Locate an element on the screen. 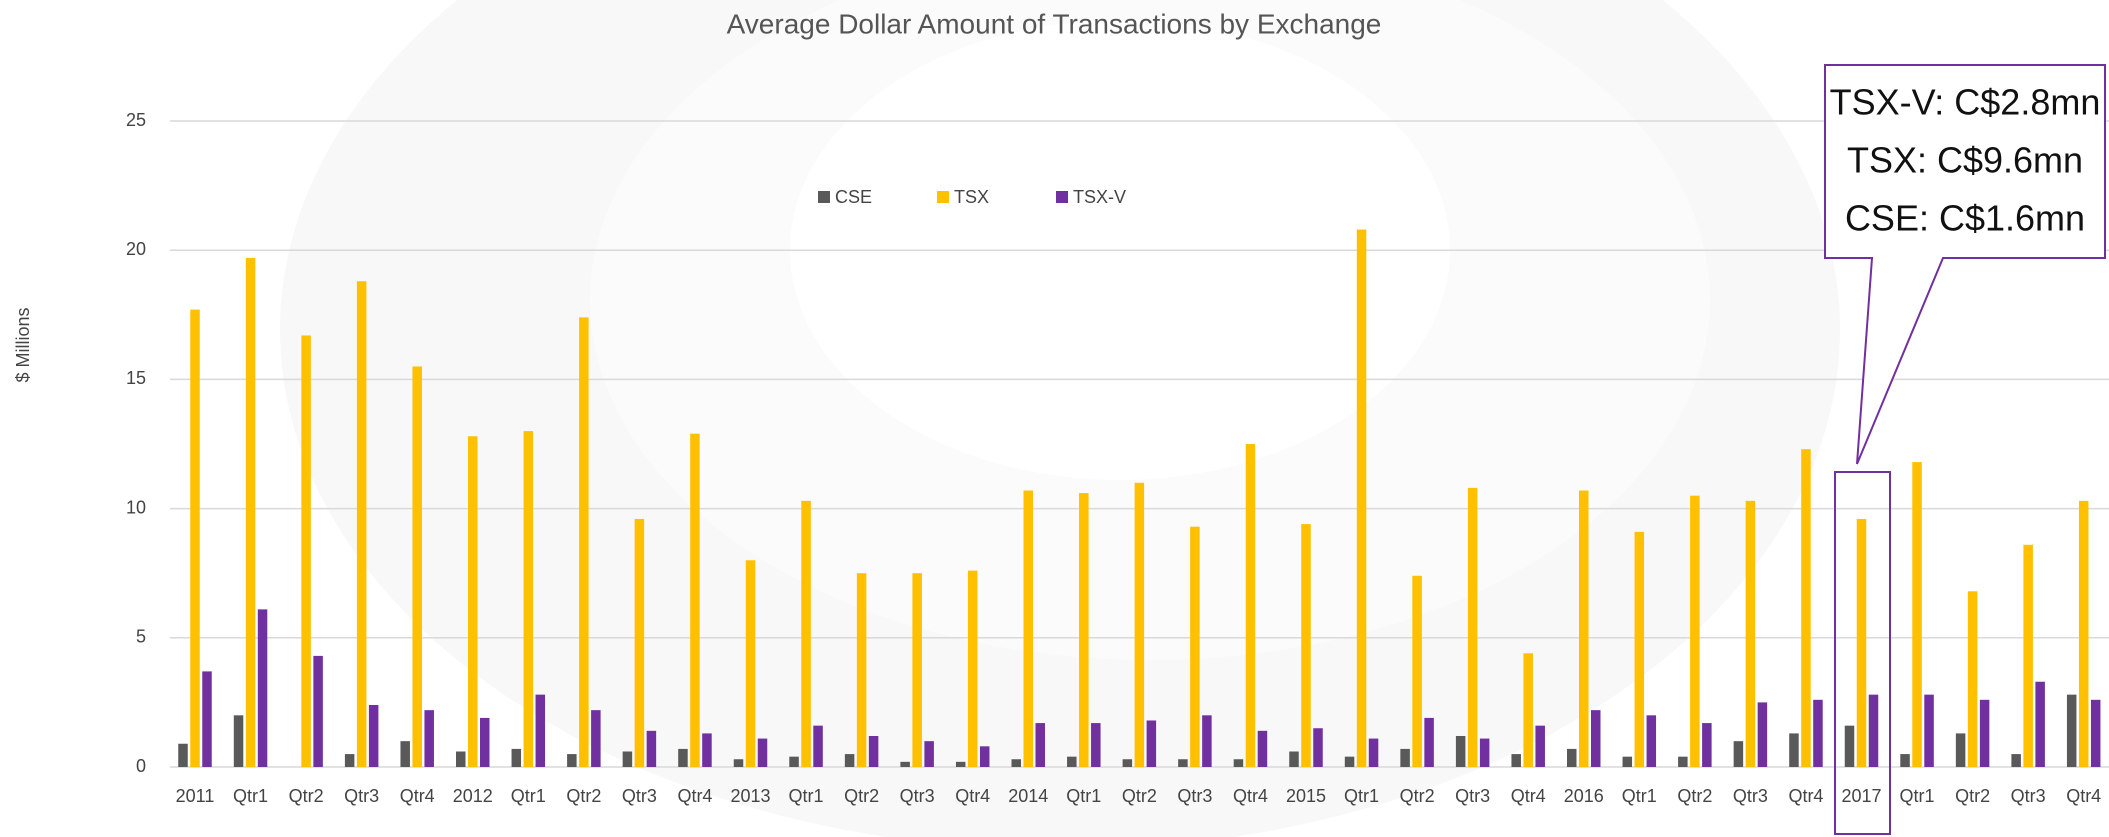  annotations: TSX-V: C$2.8mn TSX: C$9.6mn CSE: C$1.6mn is located at coordinates (1965, 160).